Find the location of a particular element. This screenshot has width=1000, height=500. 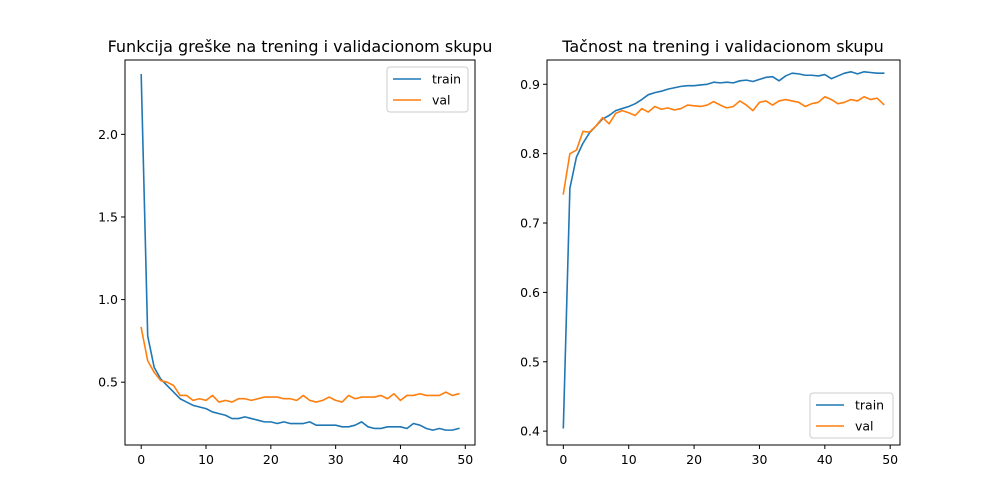

accuracy-y-tick-label: 0.9 is located at coordinates (530, 84).